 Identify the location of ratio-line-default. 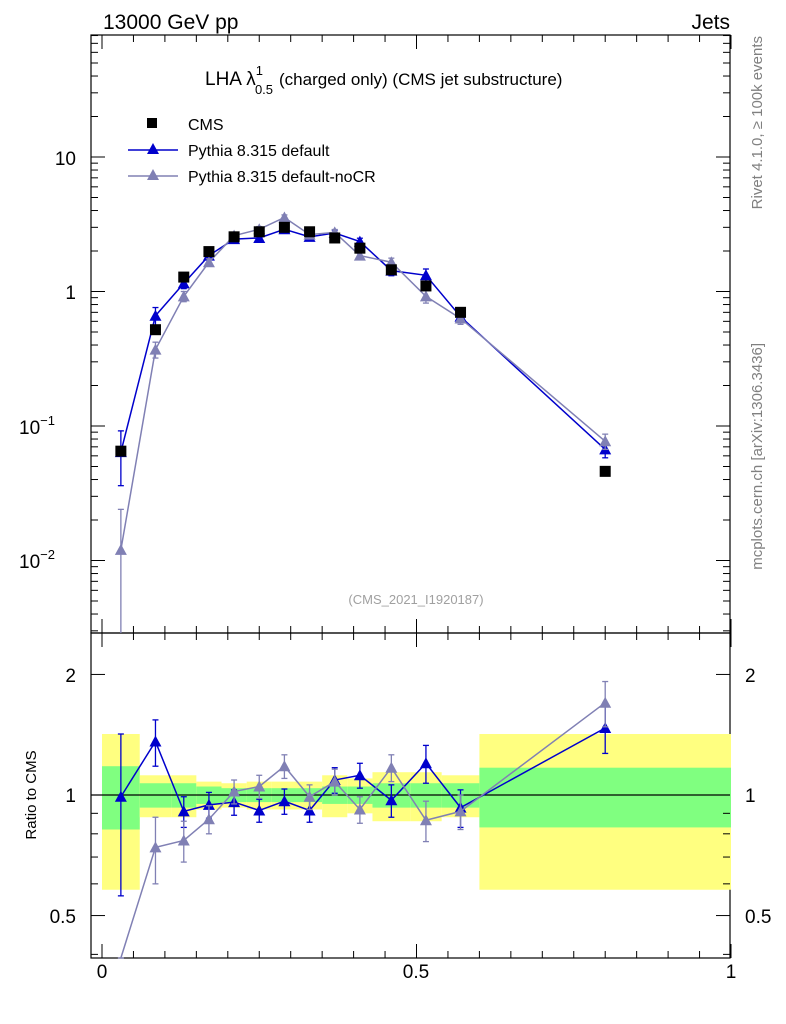
(363, 770).